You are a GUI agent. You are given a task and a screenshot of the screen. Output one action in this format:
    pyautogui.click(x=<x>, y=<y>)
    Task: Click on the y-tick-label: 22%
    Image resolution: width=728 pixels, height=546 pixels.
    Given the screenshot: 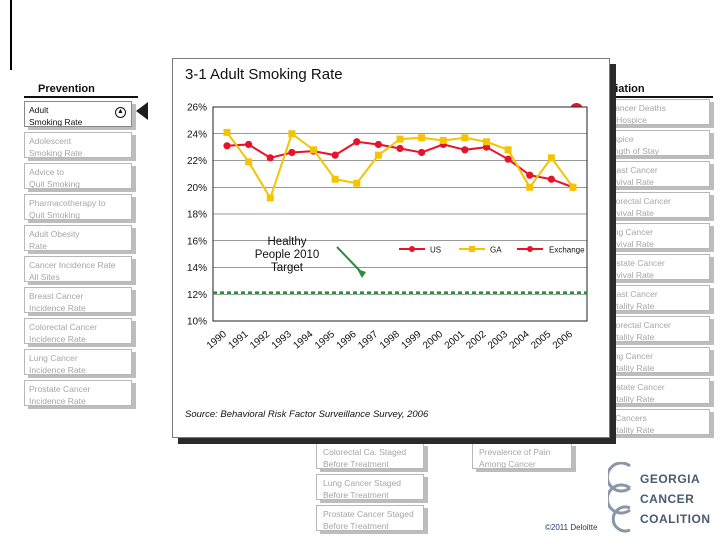 What is the action you would take?
    pyautogui.click(x=197, y=161)
    